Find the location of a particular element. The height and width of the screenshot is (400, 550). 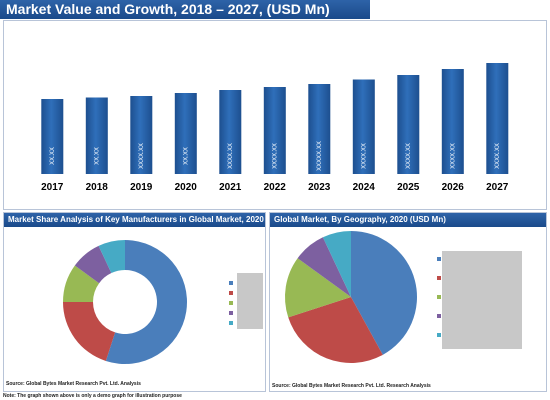

bar-2020 is located at coordinates (185, 133).